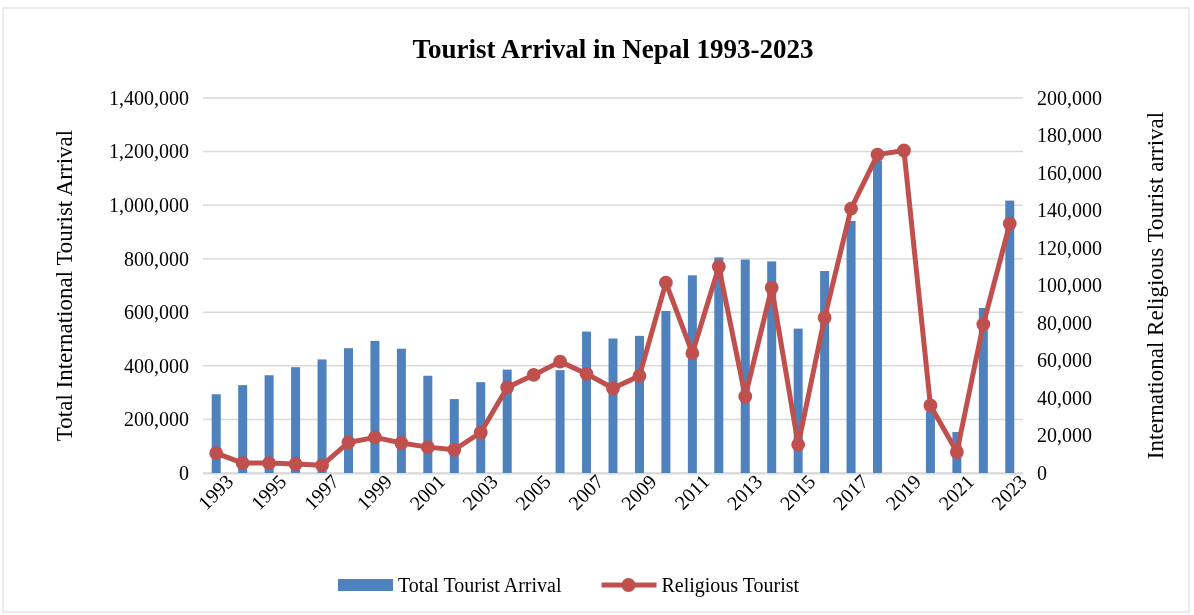 The width and height of the screenshot is (1194, 615). What do you see at coordinates (613, 49) in the screenshot?
I see `chart-title: Tourist Arrival in Nepal 1993-2023` at bounding box center [613, 49].